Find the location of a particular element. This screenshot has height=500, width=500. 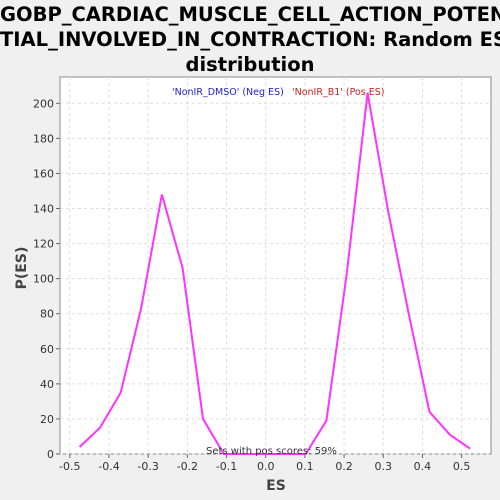

y-tick-label: 100 is located at coordinates (43, 279).